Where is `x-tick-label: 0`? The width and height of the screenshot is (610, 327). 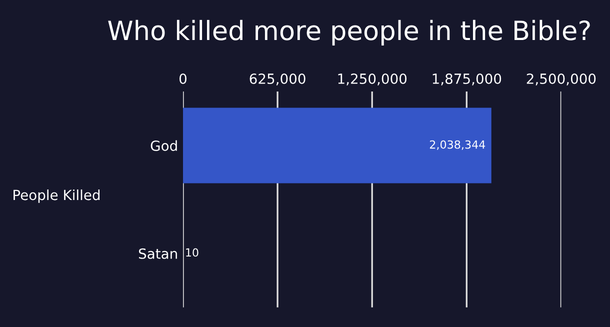 x-tick-label: 0 is located at coordinates (182, 79).